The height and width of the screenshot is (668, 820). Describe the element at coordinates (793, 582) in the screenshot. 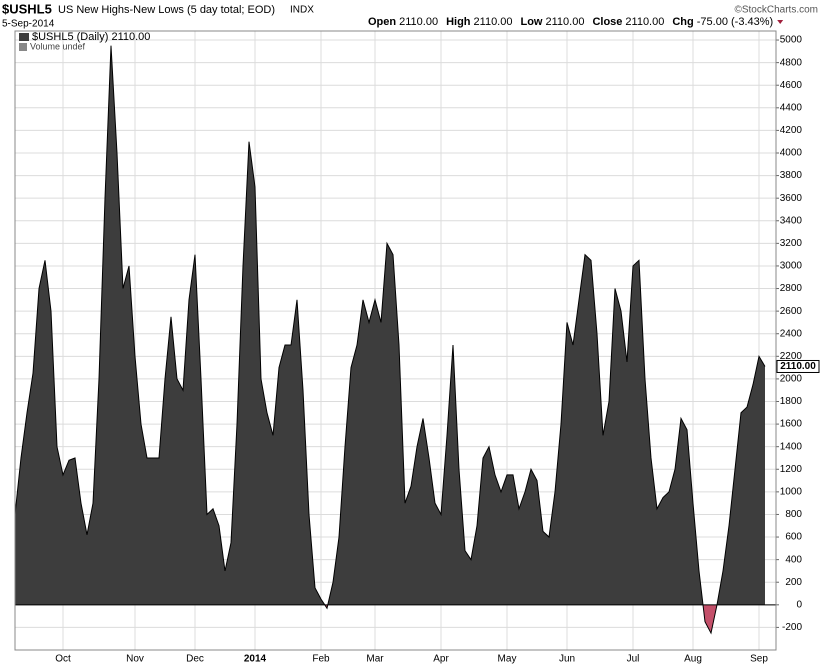

I see `y-tick-label: 200` at that location.